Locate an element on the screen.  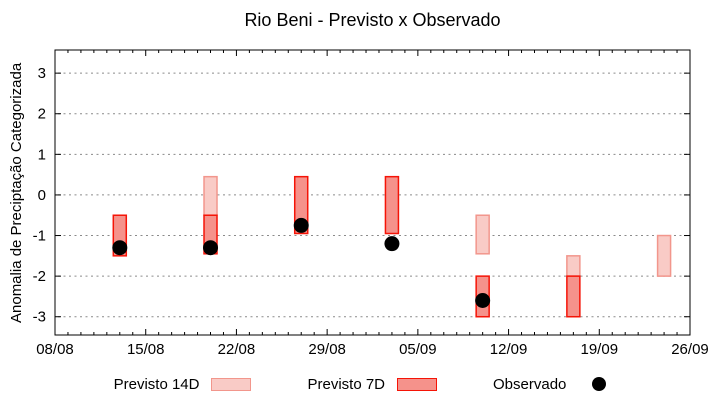
x-tick-label: 08/08 is located at coordinates (55, 349).